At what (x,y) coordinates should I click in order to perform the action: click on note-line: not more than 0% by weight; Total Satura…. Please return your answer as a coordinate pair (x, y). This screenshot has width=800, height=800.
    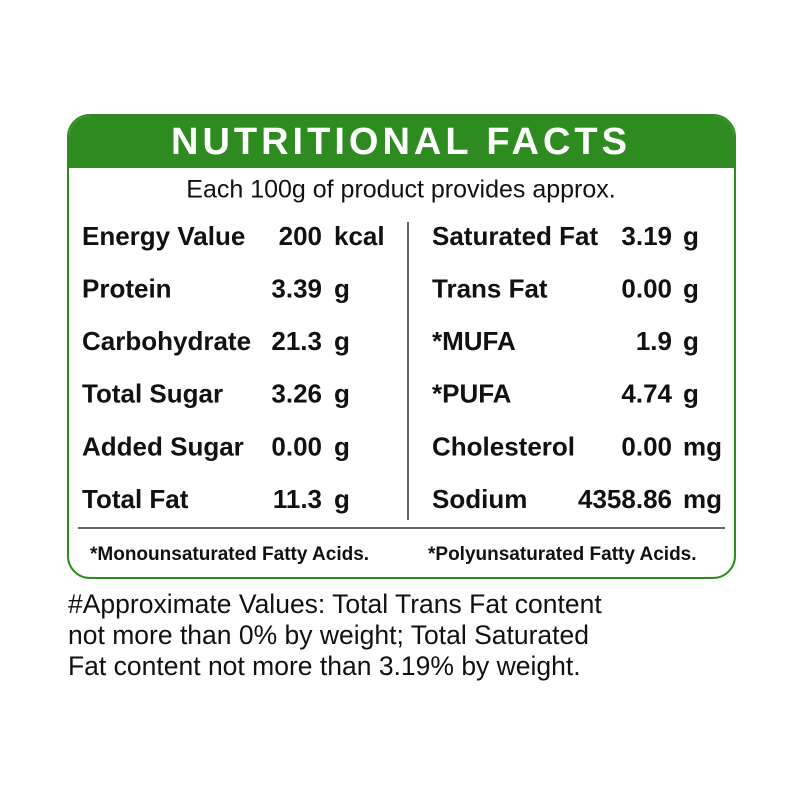
    Looking at the image, I should click on (328, 635).